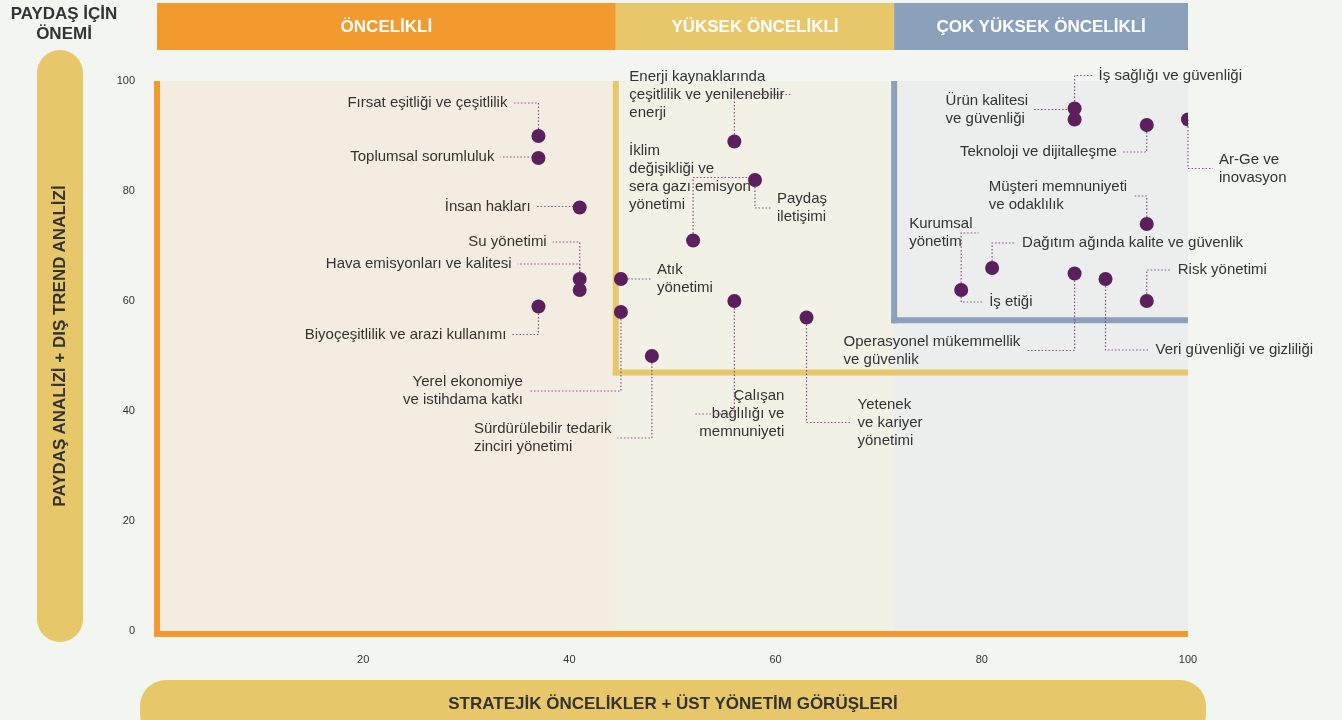  Describe the element at coordinates (802, 207) in the screenshot. I see `annotation: Paydaş iletişimi` at that location.